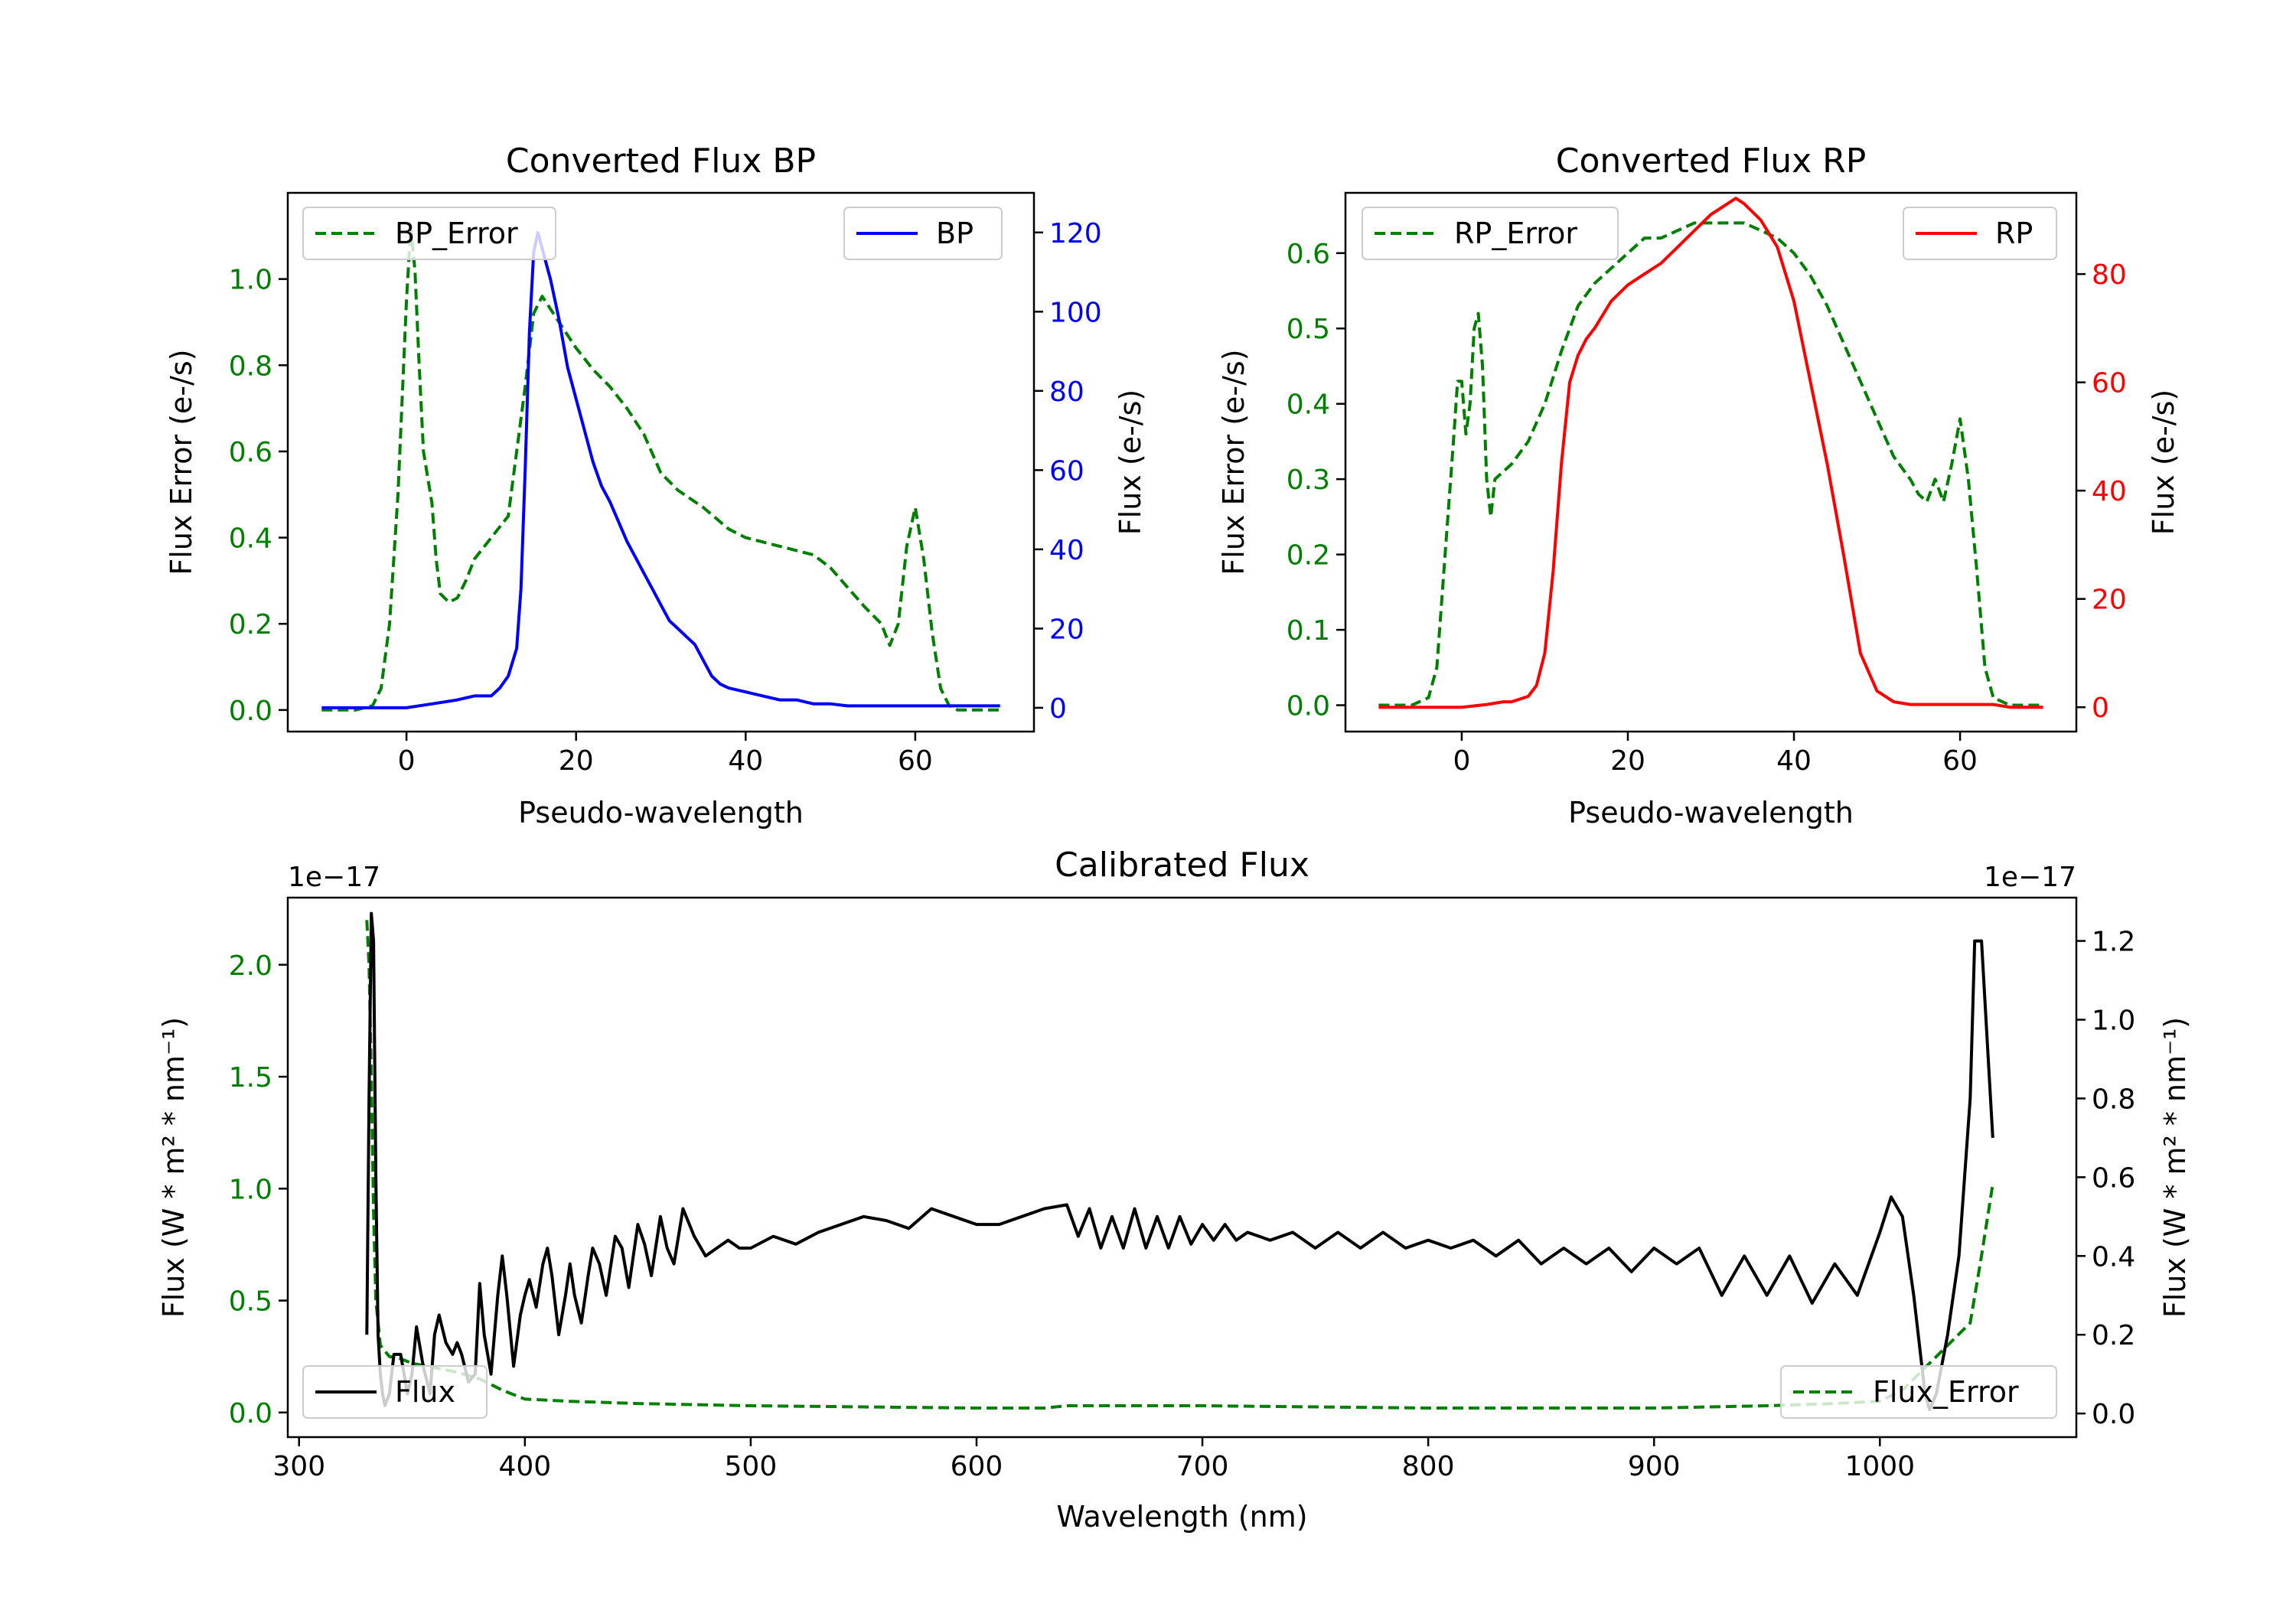 This screenshot has width=2296, height=1607. Describe the element at coordinates (456, 234) in the screenshot. I see `bp-legend-left-label: BP_Error` at that location.